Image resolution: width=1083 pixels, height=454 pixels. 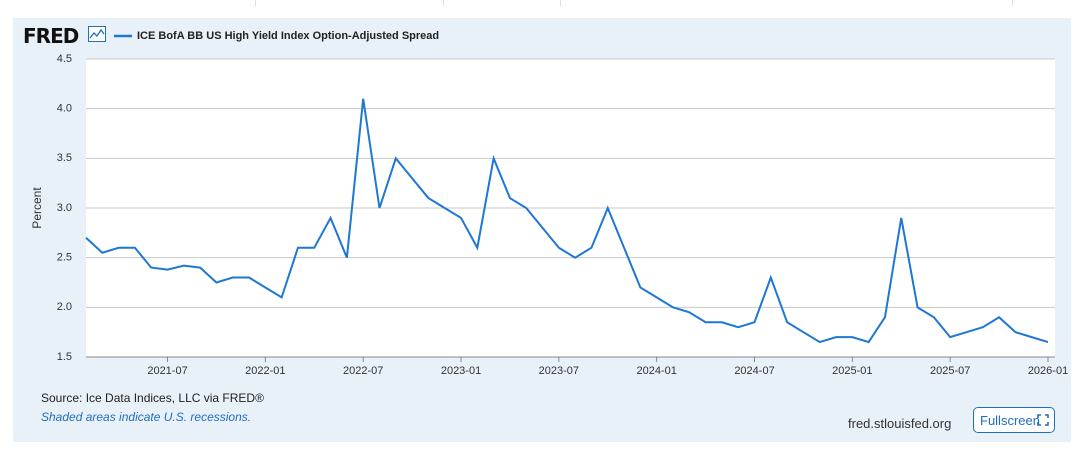 I want to click on recession-note: Shaded areas indicate U.S. recessions., so click(x=146, y=417).